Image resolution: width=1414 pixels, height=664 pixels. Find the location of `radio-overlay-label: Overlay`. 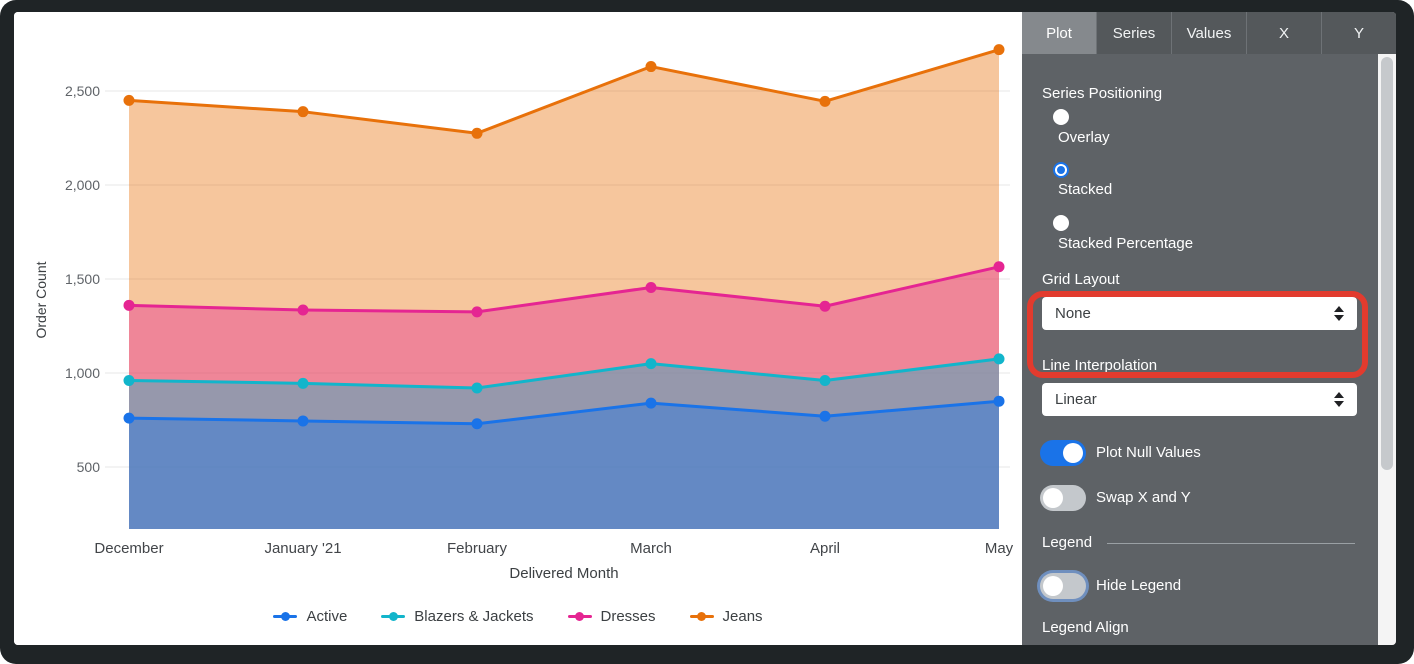

radio-overlay-label: Overlay is located at coordinates (1084, 137).